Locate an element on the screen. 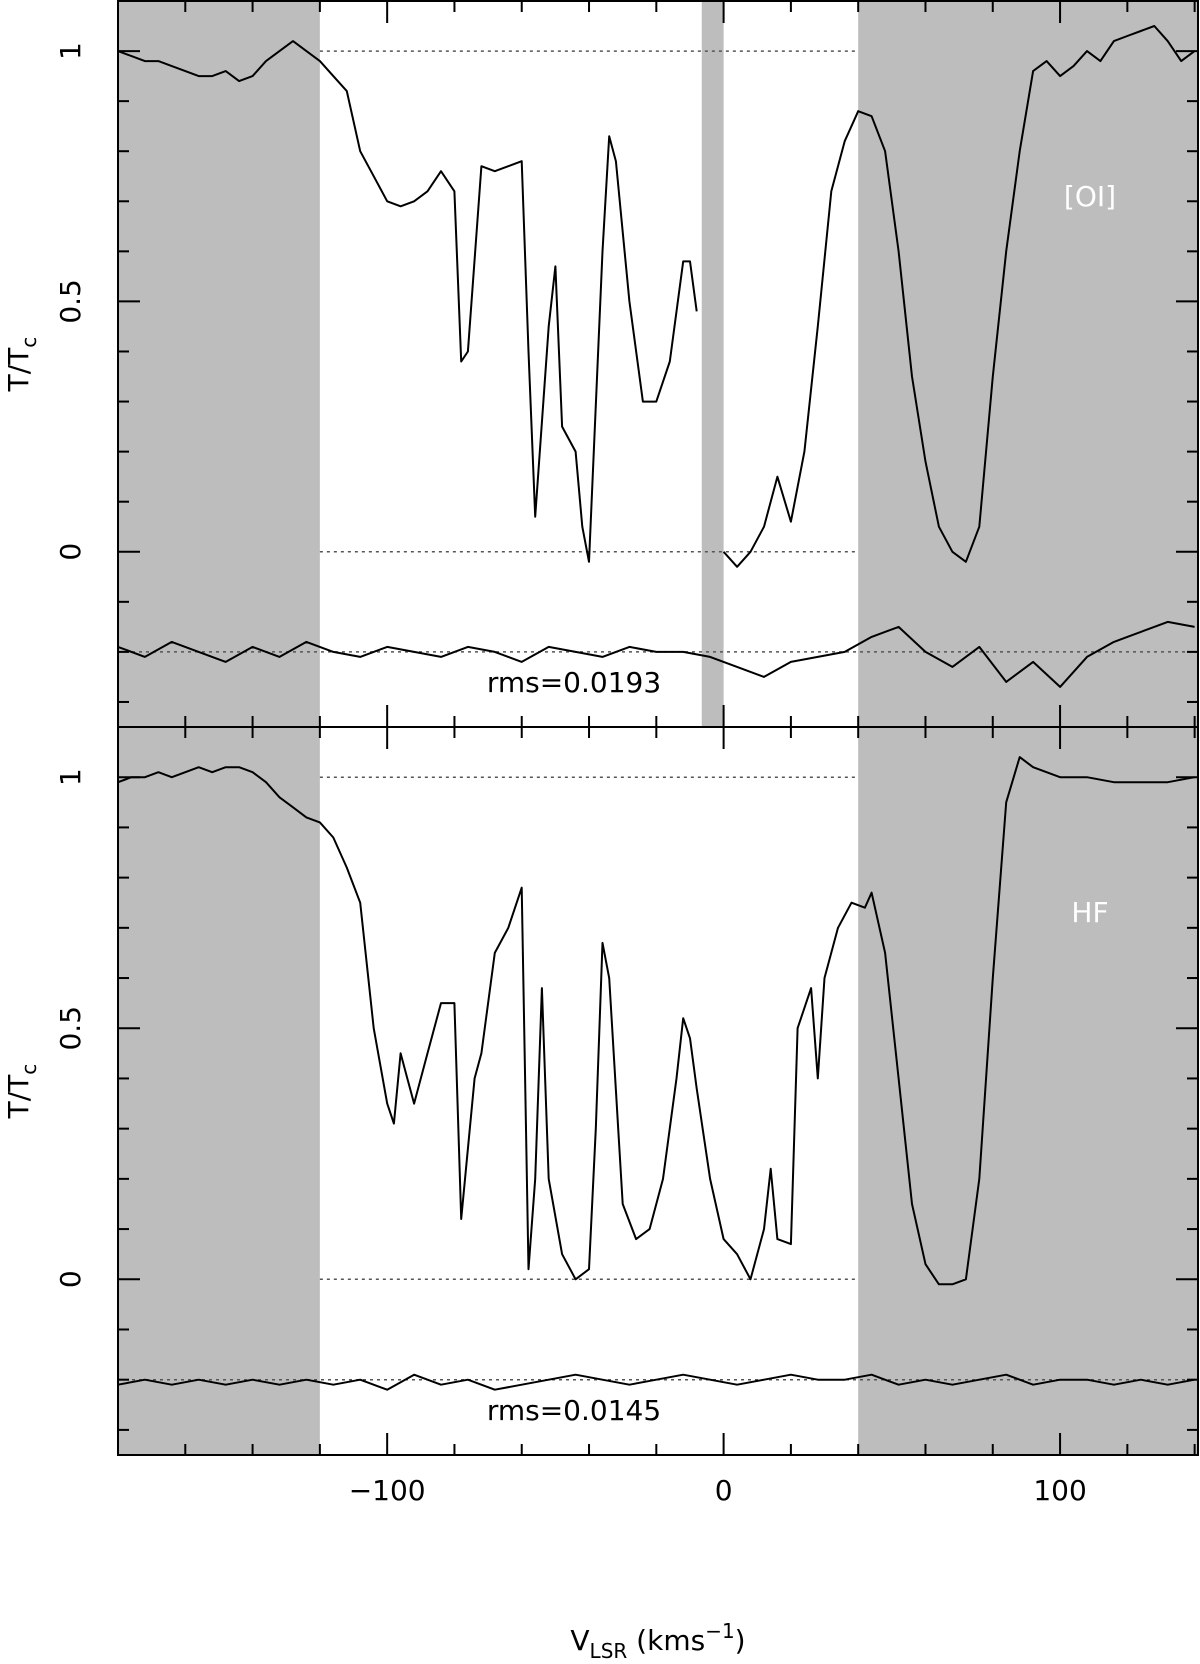  x-axis-label-close: ) is located at coordinates (740, 1640).